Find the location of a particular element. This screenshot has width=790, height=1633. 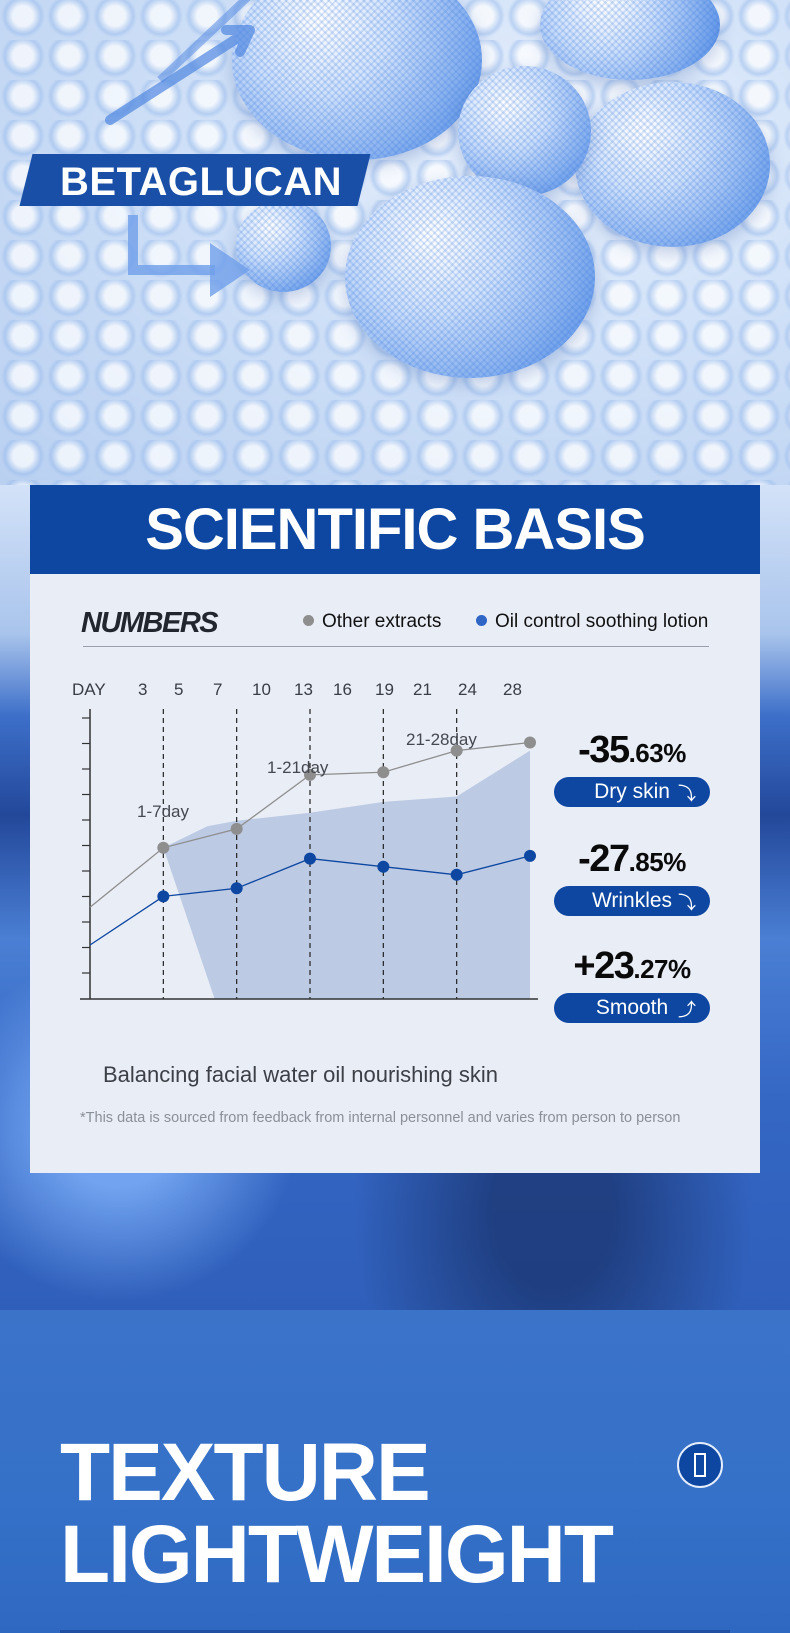

x-tick-label: 16 is located at coordinates (342, 689).